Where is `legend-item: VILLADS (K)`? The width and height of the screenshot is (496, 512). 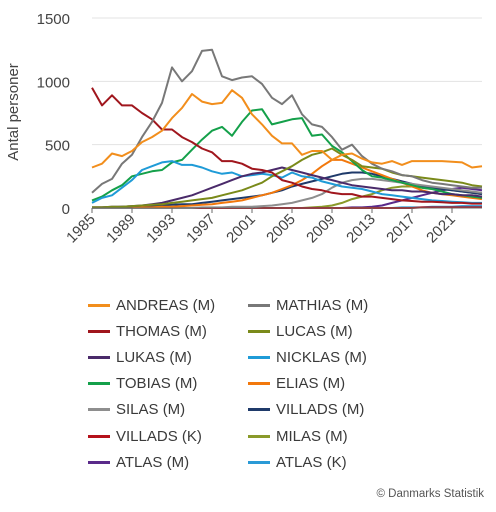
legend-item: VILLADS (K) is located at coordinates (168, 436).